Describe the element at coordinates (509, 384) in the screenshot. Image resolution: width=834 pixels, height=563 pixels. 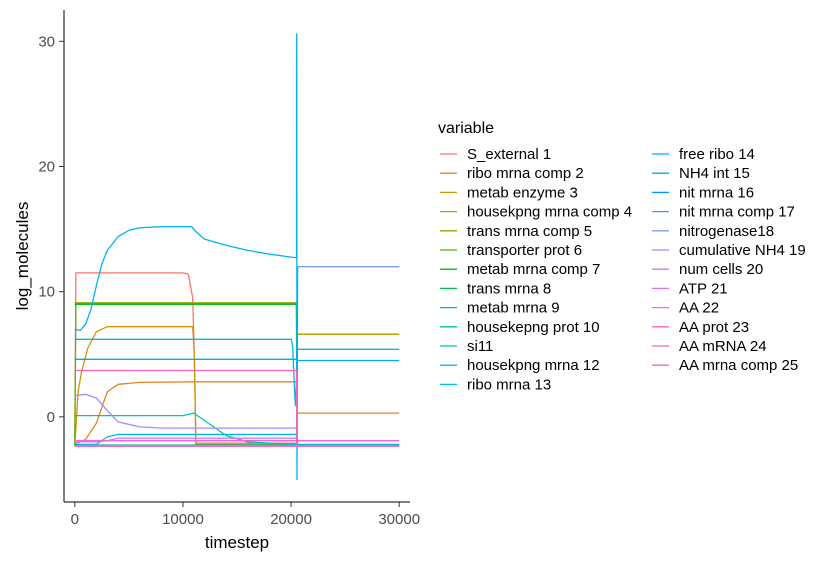
I see `legend-label-13: ribo mrna 13` at that location.